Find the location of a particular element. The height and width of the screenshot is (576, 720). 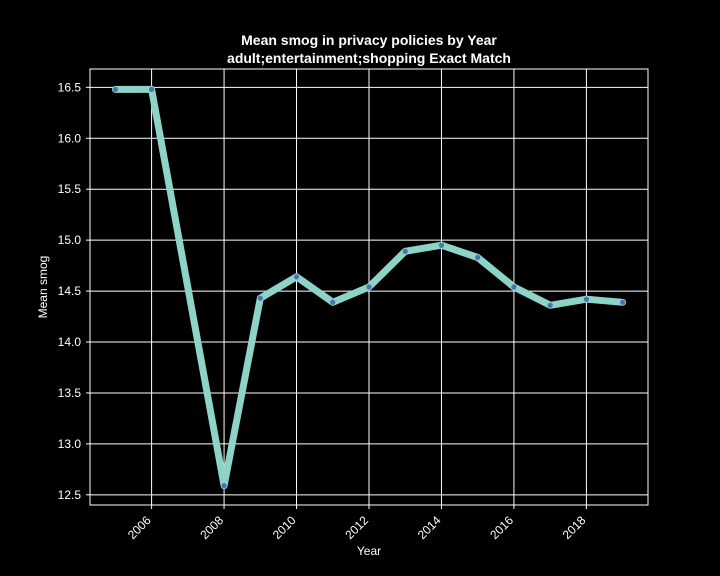

x-axis-label: Year is located at coordinates (369, 551).